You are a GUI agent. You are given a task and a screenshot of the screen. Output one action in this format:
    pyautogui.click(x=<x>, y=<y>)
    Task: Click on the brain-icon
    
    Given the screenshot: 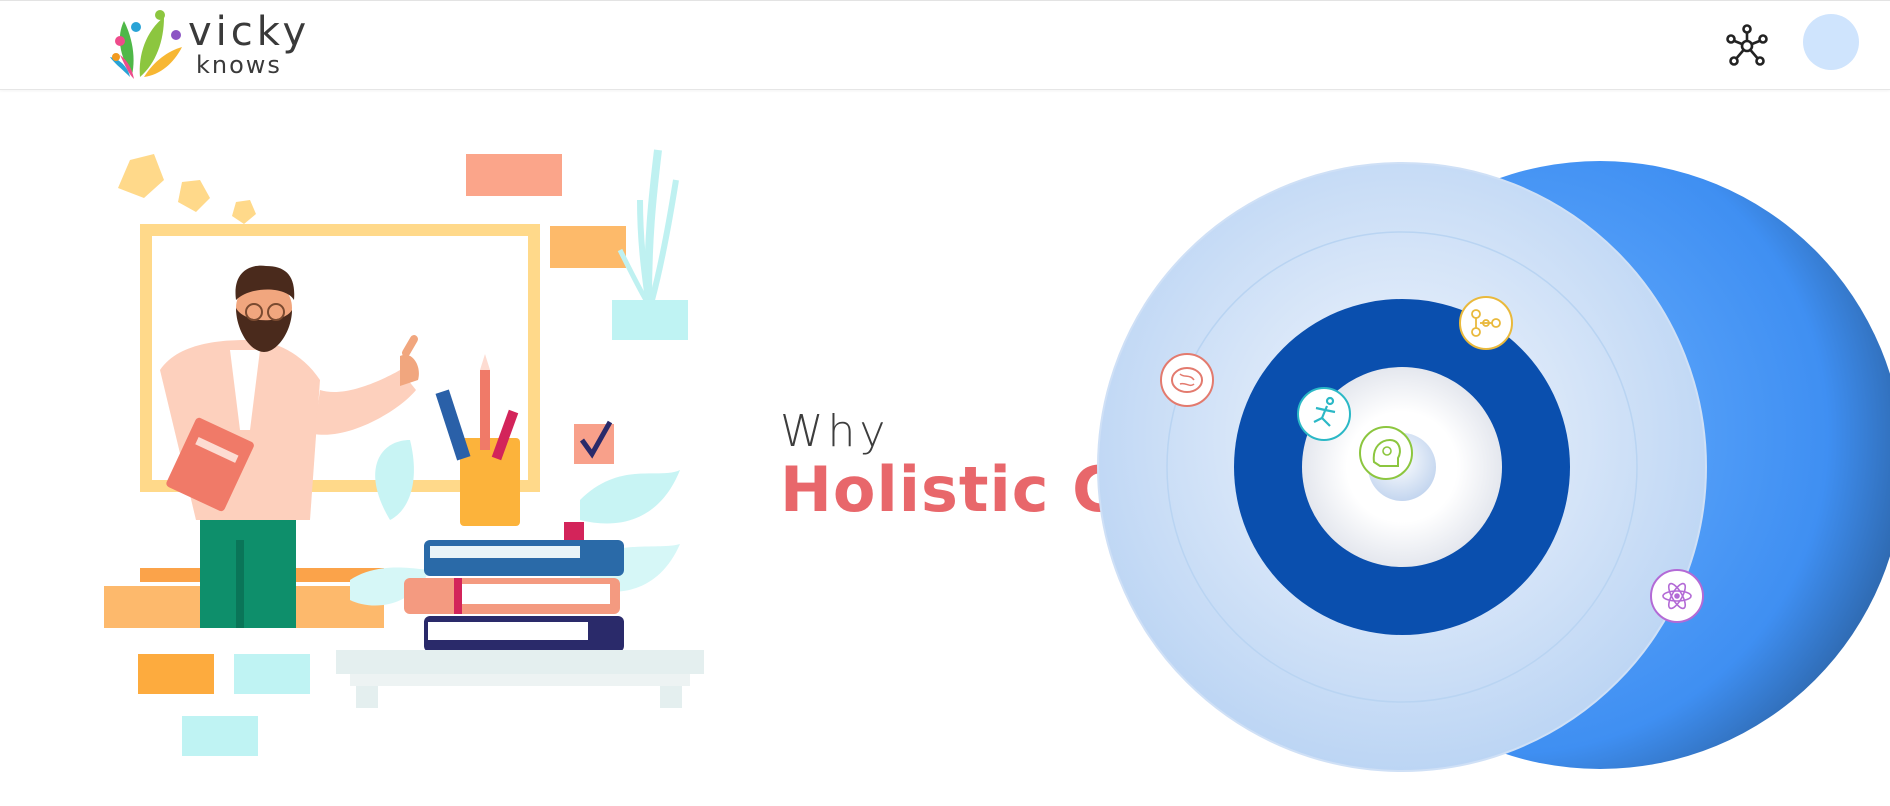 What is the action you would take?
    pyautogui.click(x=1187, y=380)
    